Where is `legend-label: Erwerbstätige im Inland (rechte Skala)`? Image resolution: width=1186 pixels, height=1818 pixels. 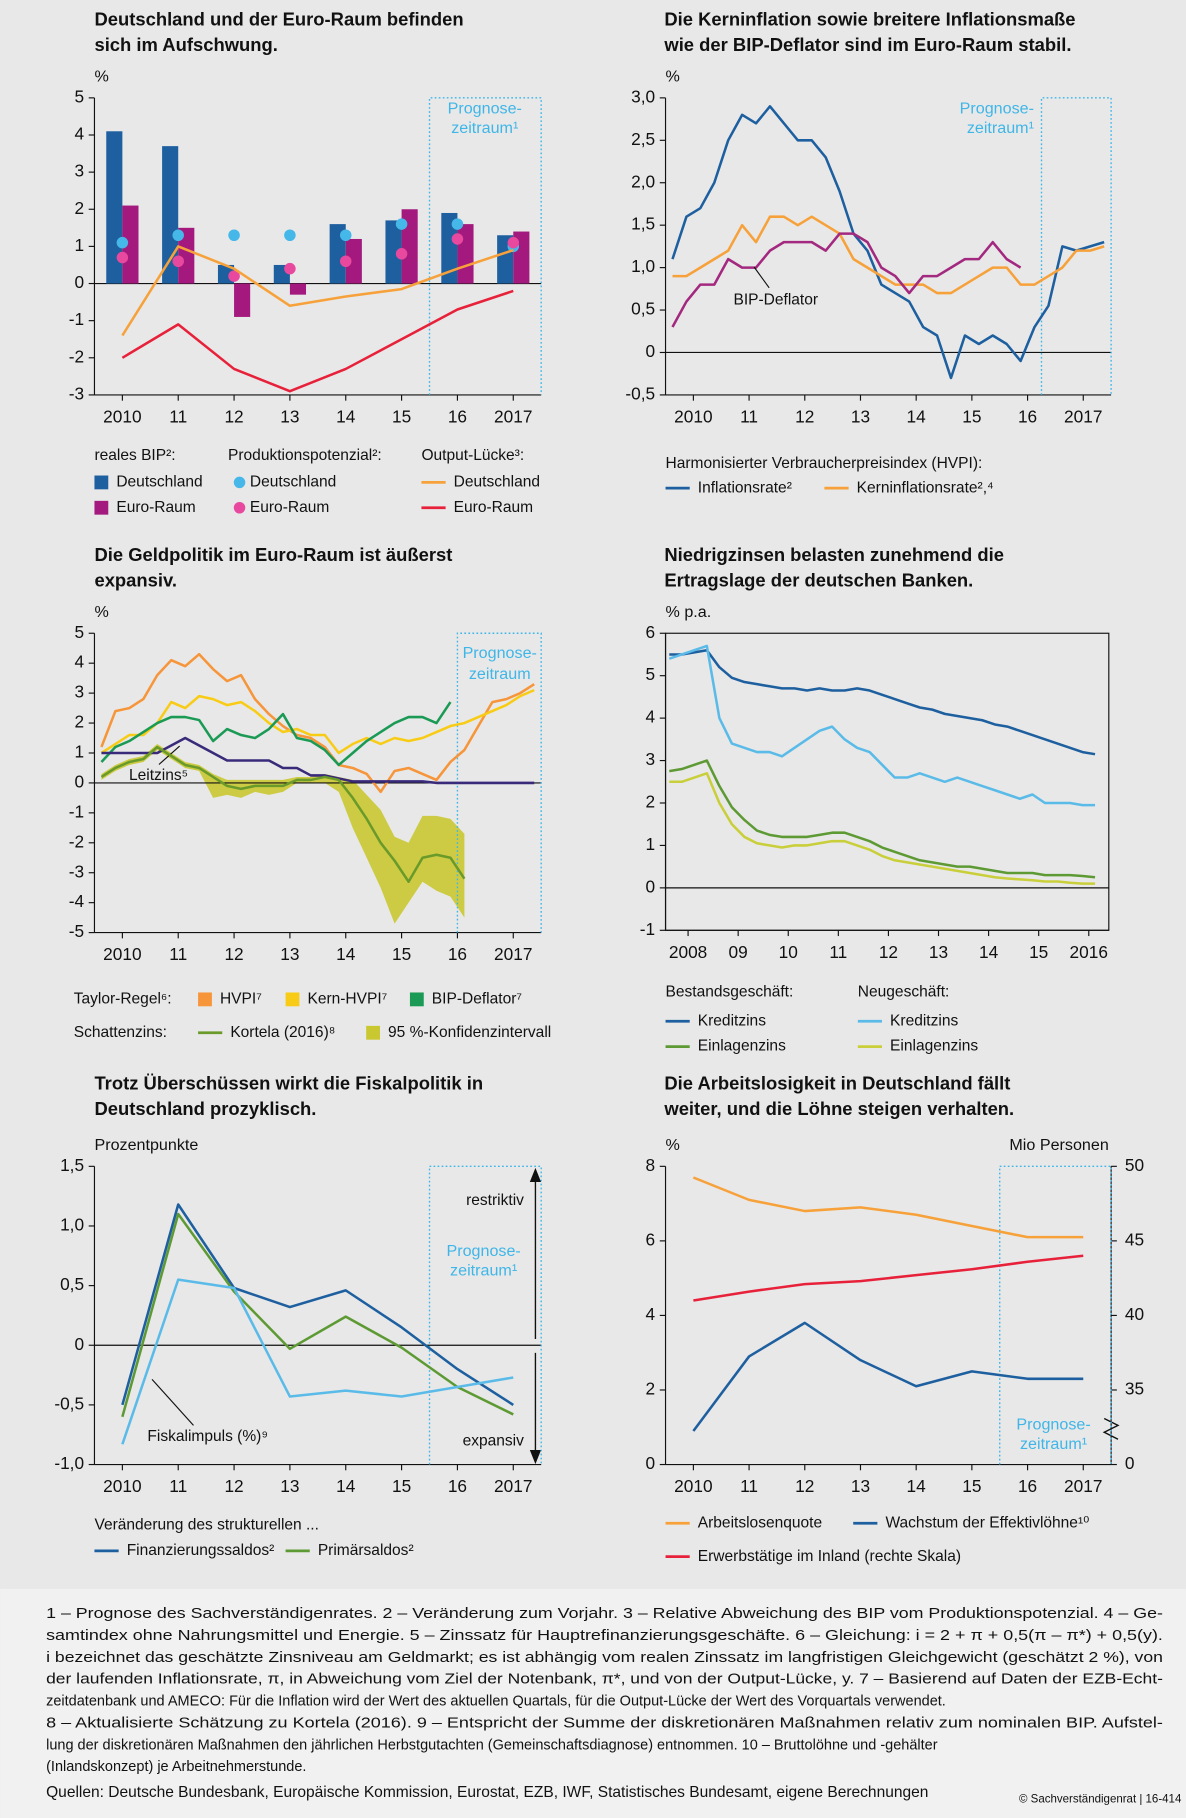 legend-label: Erwerbstätige im Inland (rechte Skala) is located at coordinates (829, 1556).